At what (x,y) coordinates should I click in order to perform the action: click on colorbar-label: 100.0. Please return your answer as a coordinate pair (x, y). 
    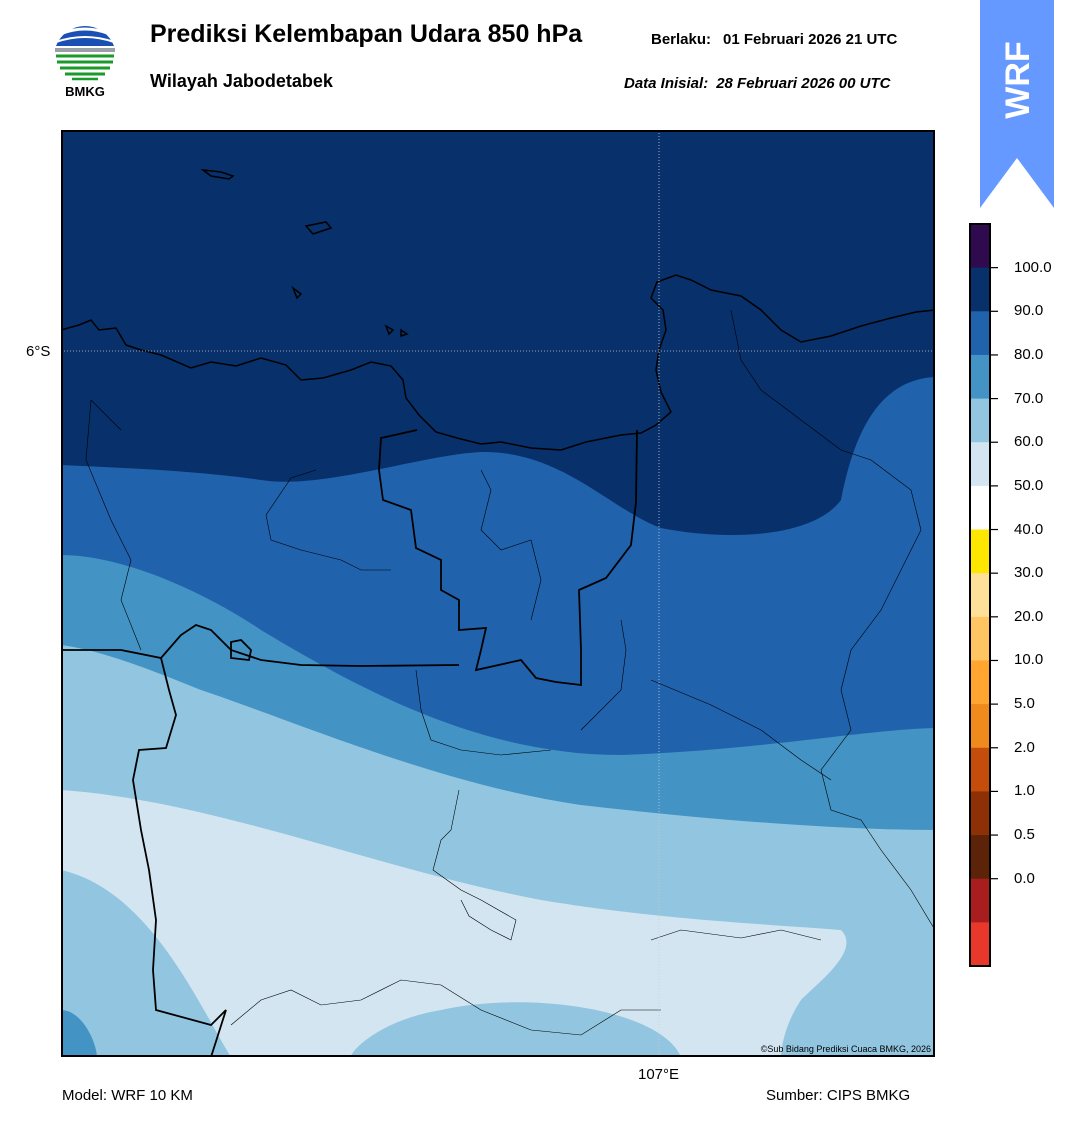
    Looking at the image, I should click on (1033, 267).